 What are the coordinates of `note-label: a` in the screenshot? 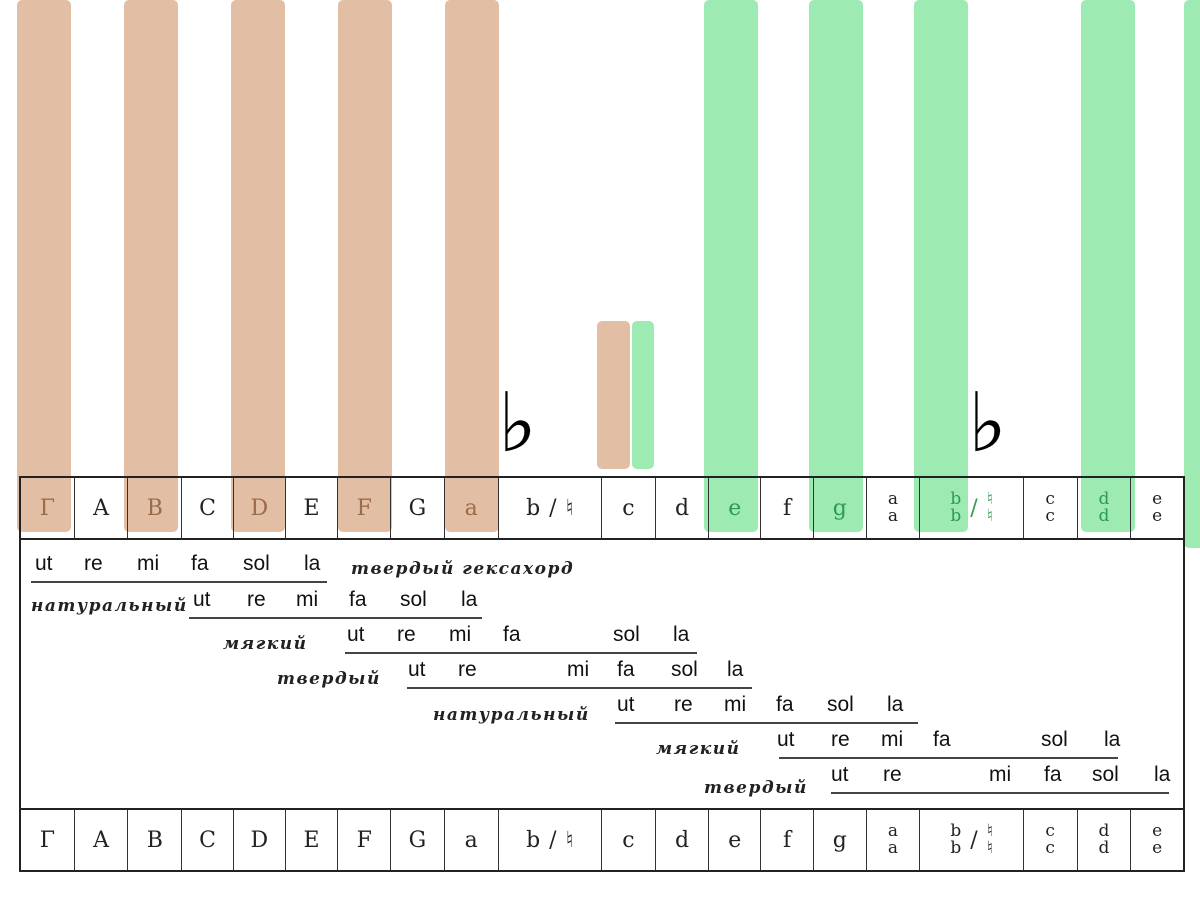 It's located at (471, 508).